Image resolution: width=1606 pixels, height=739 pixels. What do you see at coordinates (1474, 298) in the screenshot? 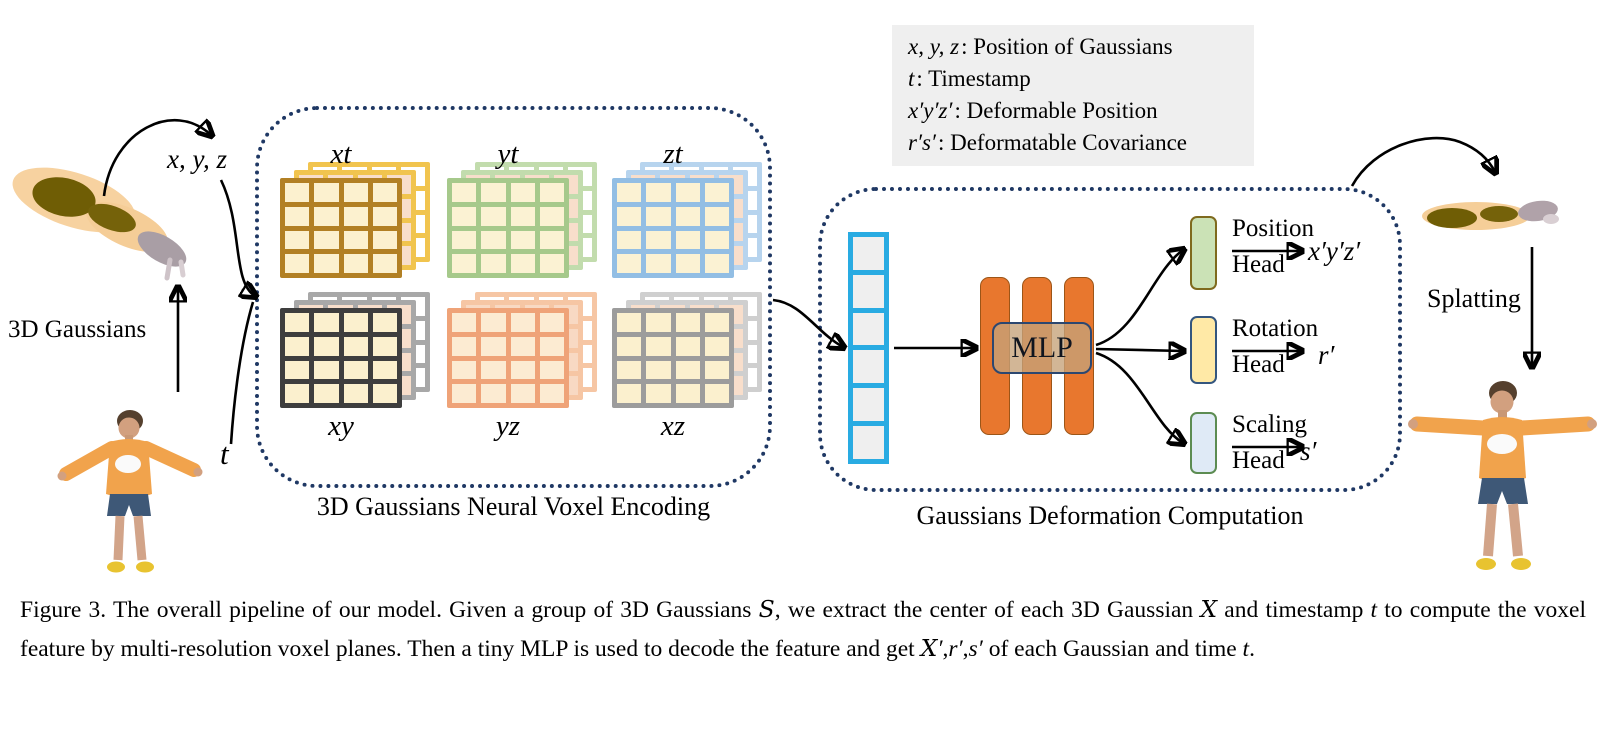
I see `splatting-label: Splatting` at bounding box center [1474, 298].